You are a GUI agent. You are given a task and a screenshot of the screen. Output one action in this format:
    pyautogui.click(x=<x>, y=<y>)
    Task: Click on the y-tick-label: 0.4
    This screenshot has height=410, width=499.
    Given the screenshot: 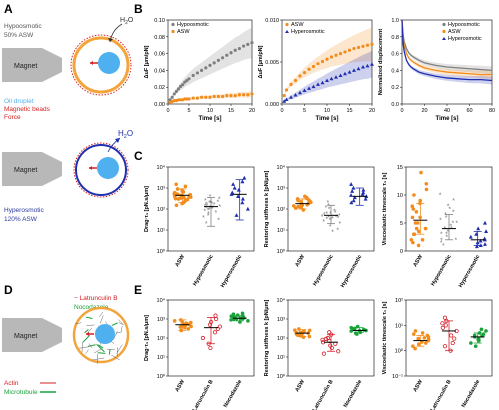 What is the action you would take?
    pyautogui.click(x=395, y=71)
    